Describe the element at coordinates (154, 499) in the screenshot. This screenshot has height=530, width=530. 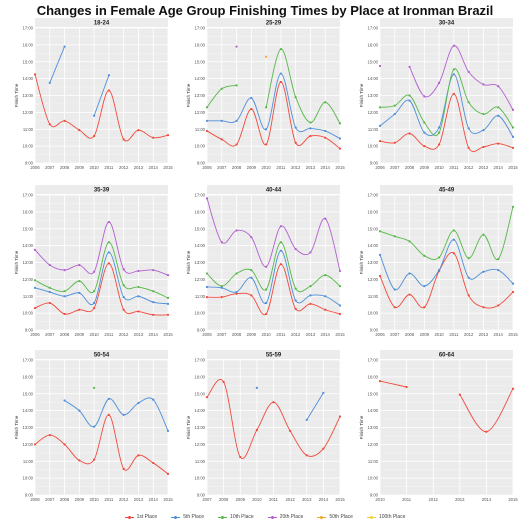
I see `x-tick-label: 2014` at that location.